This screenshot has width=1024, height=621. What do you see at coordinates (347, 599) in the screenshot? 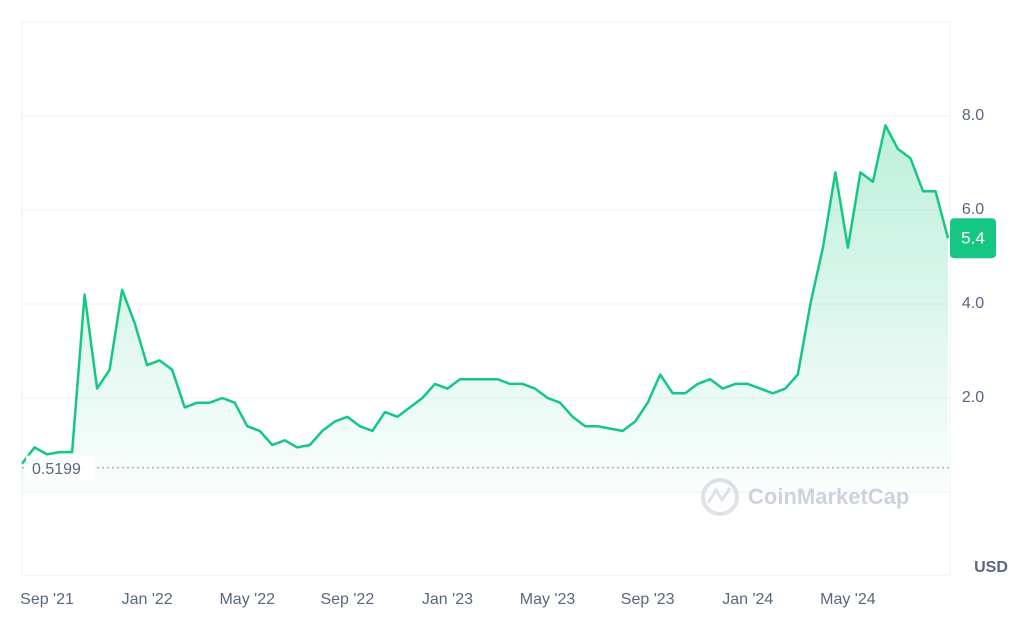
I see `x-tick-label: Sep '22` at bounding box center [347, 599].